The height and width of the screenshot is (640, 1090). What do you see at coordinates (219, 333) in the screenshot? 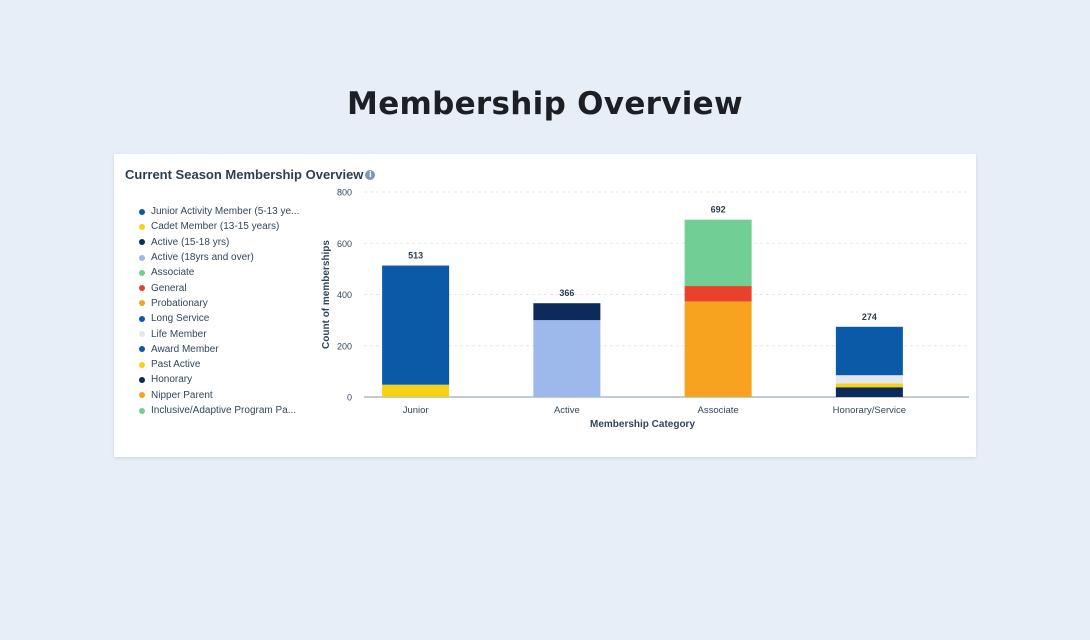
I see `legend-item: Life Member` at bounding box center [219, 333].